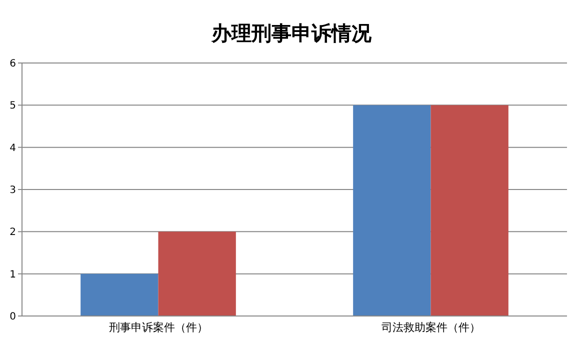  I want to click on y-tick-label: 1, so click(13, 274).